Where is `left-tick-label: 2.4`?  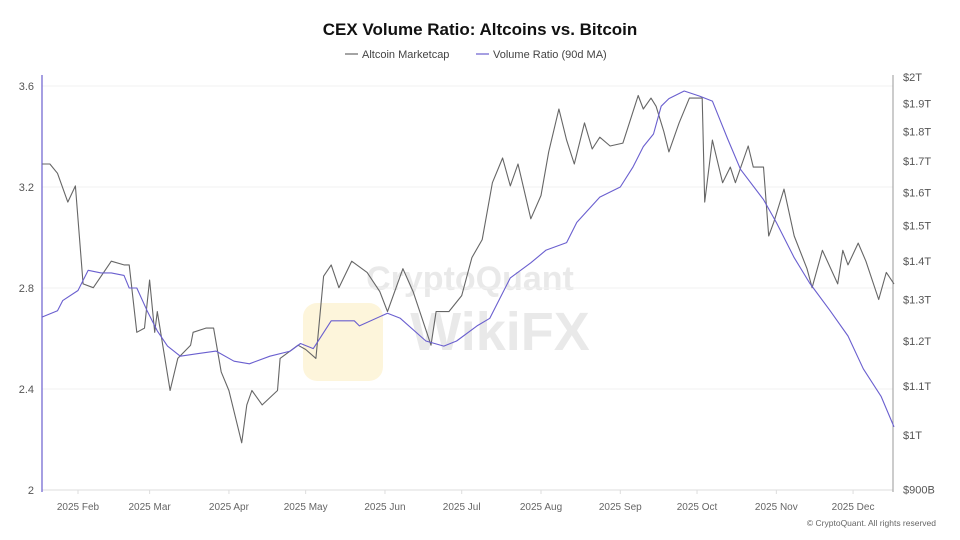
left-tick-label: 2.4 is located at coordinates (26, 390).